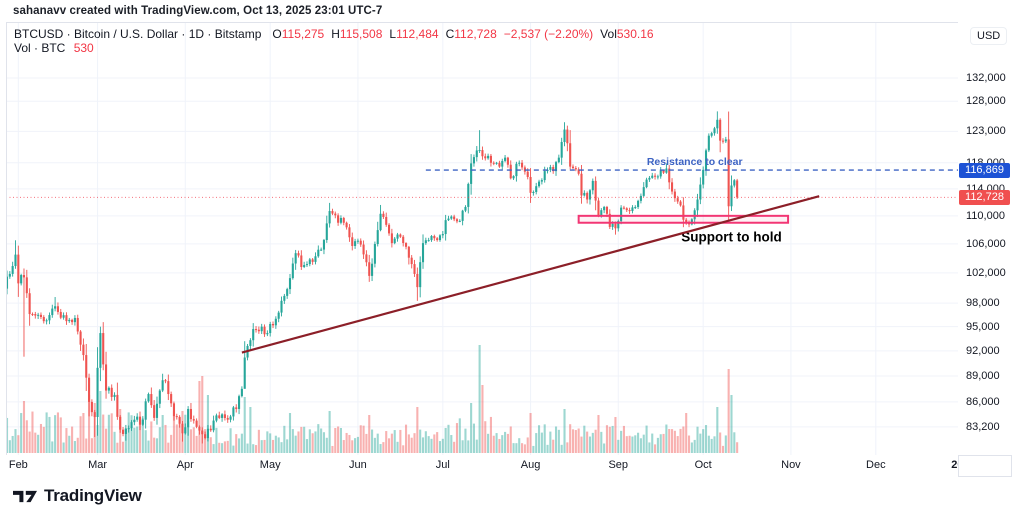 This screenshot has height=521, width=1024. What do you see at coordinates (417, 34) in the screenshot?
I see `ohlc-value: 112,484` at bounding box center [417, 34].